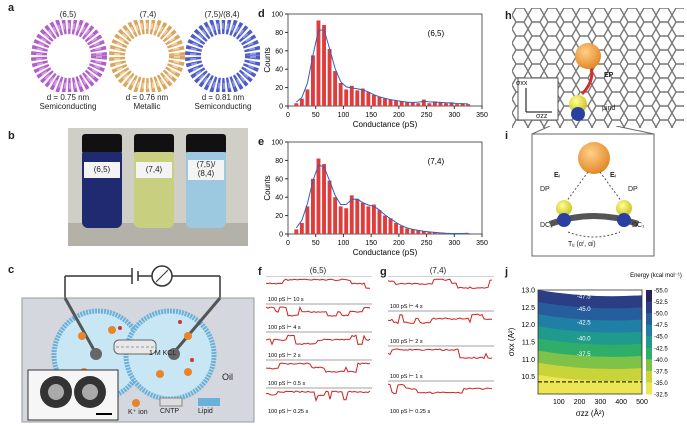 The height and width of the screenshot is (426, 687). I want to click on panel-label-d: d, so click(261, 14).